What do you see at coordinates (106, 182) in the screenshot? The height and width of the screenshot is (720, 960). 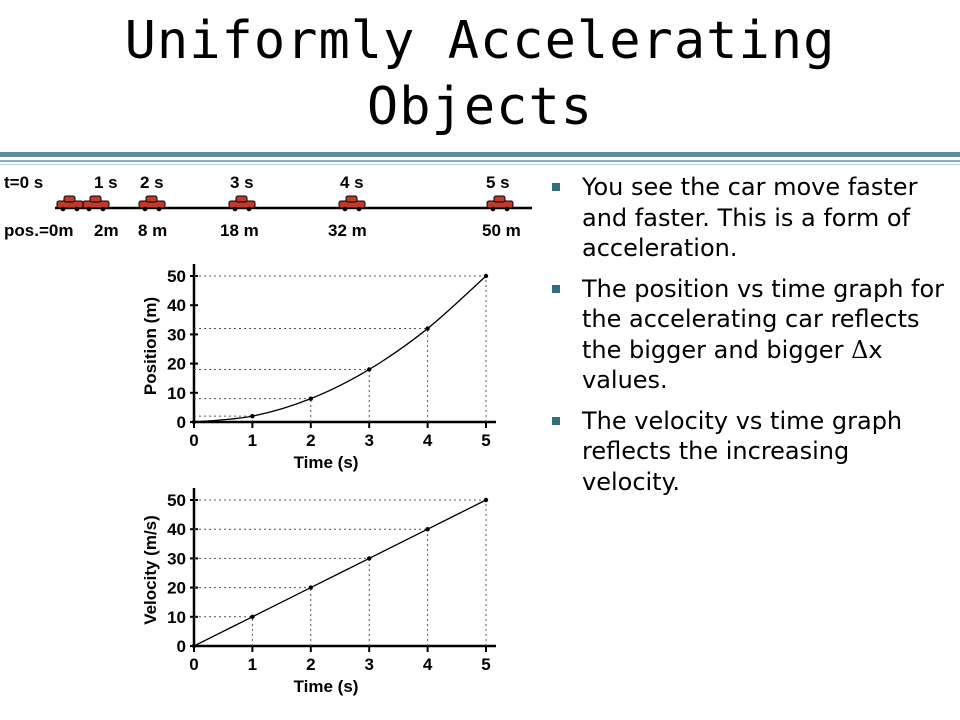 I see `time-label-1: 1 s` at bounding box center [106, 182].